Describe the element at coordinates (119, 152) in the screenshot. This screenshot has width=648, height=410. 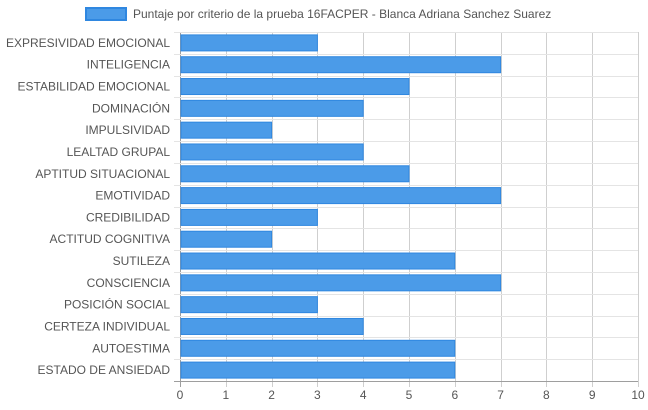
I see `category-label: LEALTAD GRUPAL` at that location.